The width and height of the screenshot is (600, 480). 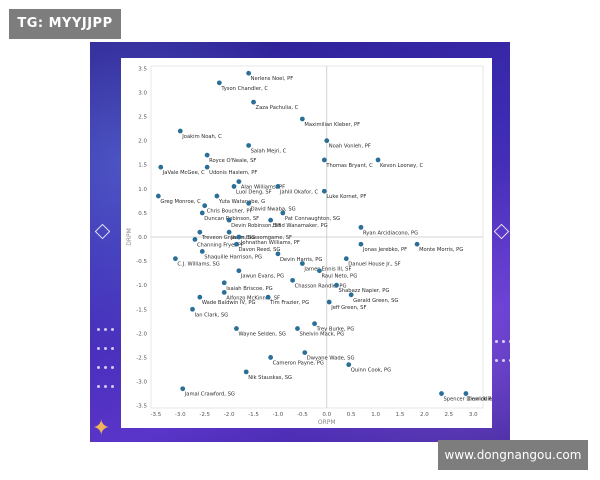 I want to click on point-label: Shelvin Mack, PG, so click(x=321, y=335).